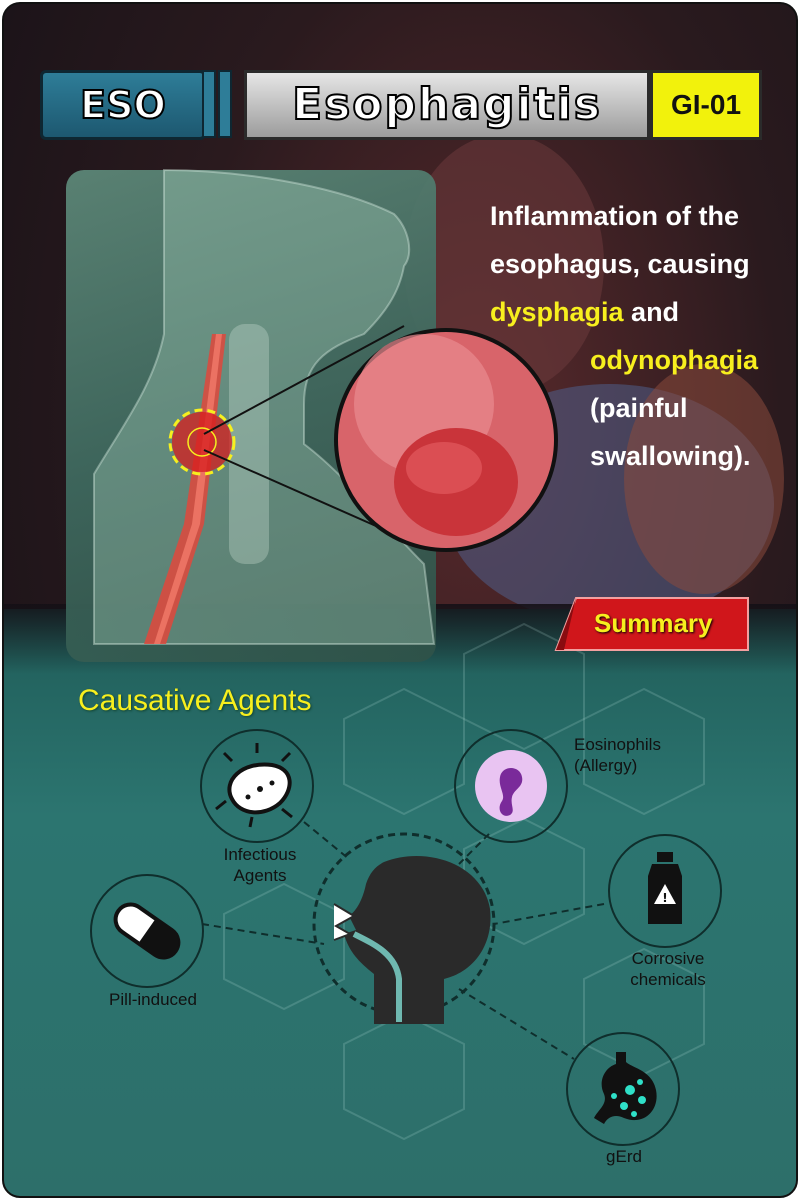 The image size is (800, 1200). What do you see at coordinates (670, 456) in the screenshot?
I see `description-line: swallowing).` at bounding box center [670, 456].